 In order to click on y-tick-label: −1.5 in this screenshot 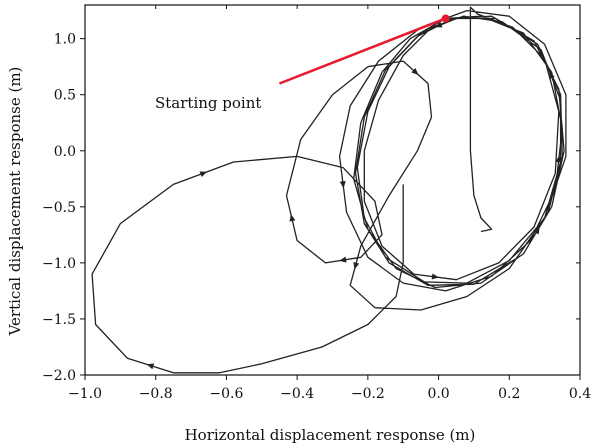, I will do `click(59, 320)`.